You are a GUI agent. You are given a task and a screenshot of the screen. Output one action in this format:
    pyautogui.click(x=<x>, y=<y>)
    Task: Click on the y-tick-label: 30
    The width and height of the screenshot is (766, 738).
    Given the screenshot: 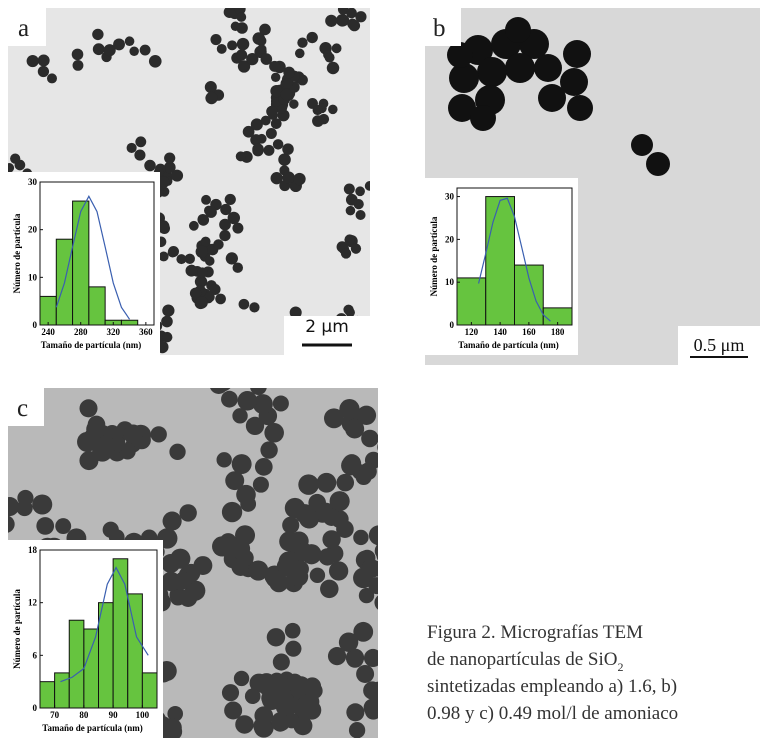 What is the action you would take?
    pyautogui.click(x=33, y=182)
    